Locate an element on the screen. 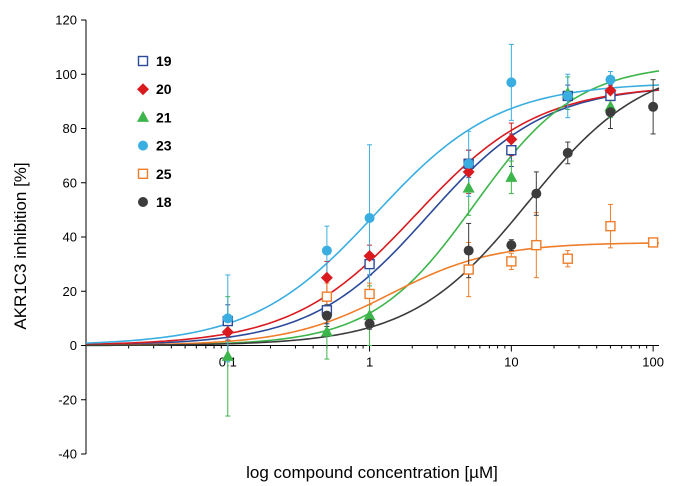  y-tick-label: 120 is located at coordinates (66, 20).